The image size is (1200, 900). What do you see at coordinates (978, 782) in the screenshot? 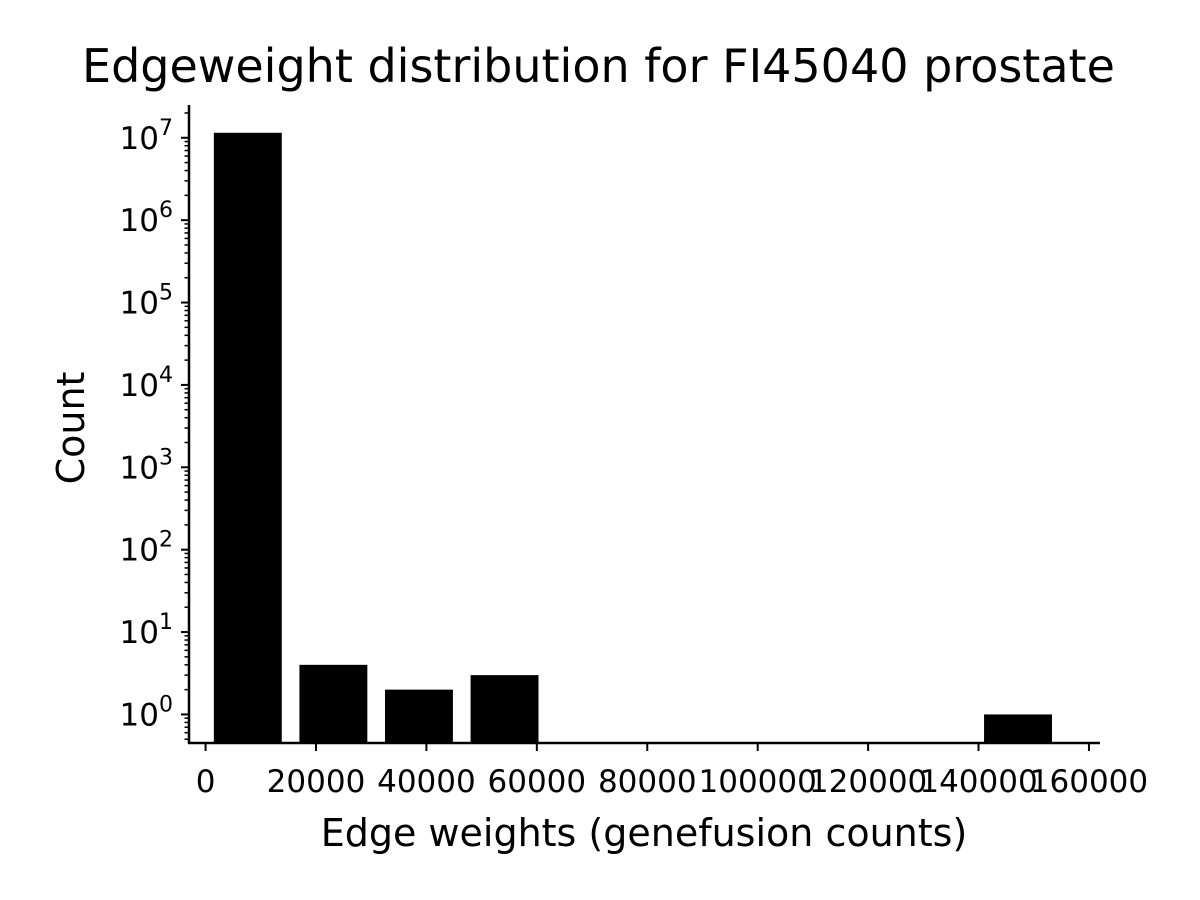
I see `x-tick-label: 140000` at bounding box center [978, 782].